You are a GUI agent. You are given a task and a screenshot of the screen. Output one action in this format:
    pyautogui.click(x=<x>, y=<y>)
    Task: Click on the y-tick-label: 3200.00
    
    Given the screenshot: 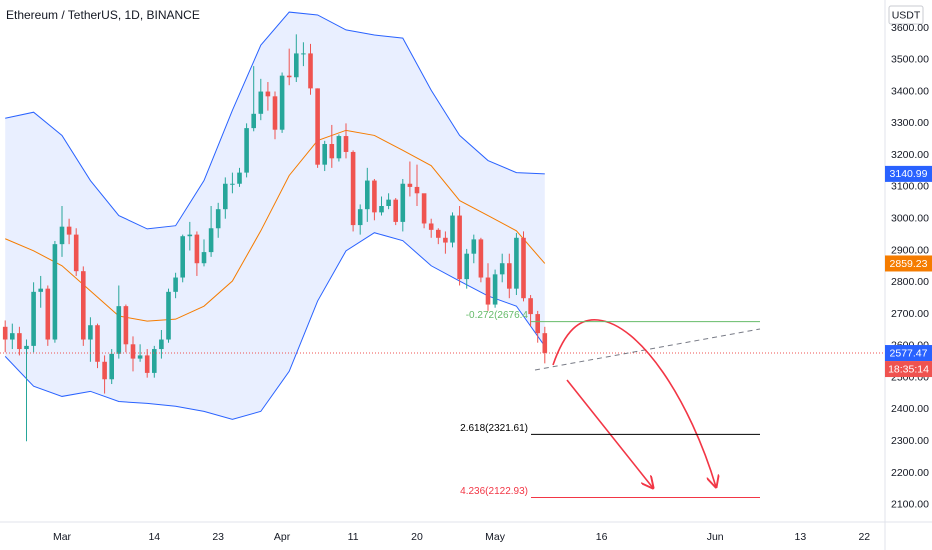 What is the action you would take?
    pyautogui.click(x=910, y=155)
    